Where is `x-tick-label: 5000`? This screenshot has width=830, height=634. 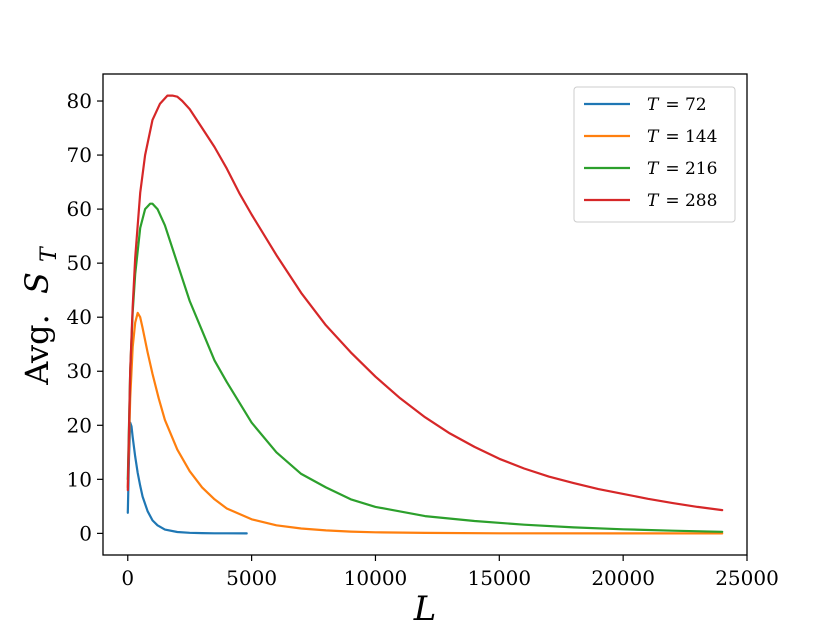 x-tick-label: 5000 is located at coordinates (251, 578).